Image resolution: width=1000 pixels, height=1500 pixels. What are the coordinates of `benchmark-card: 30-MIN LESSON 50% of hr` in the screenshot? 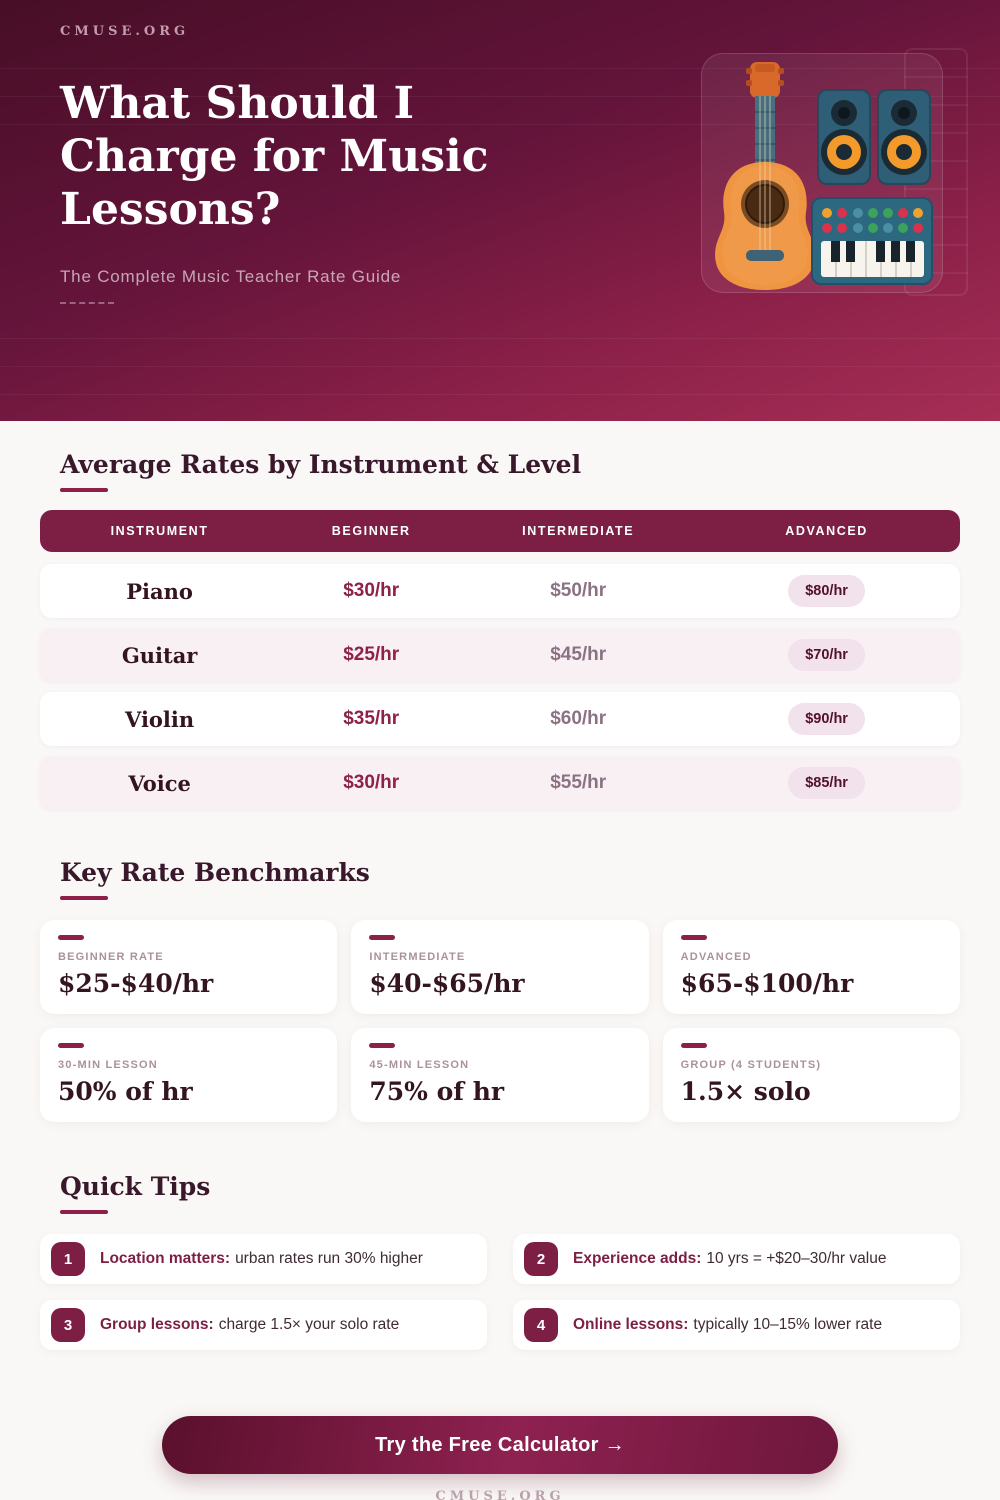 It's located at (189, 1075).